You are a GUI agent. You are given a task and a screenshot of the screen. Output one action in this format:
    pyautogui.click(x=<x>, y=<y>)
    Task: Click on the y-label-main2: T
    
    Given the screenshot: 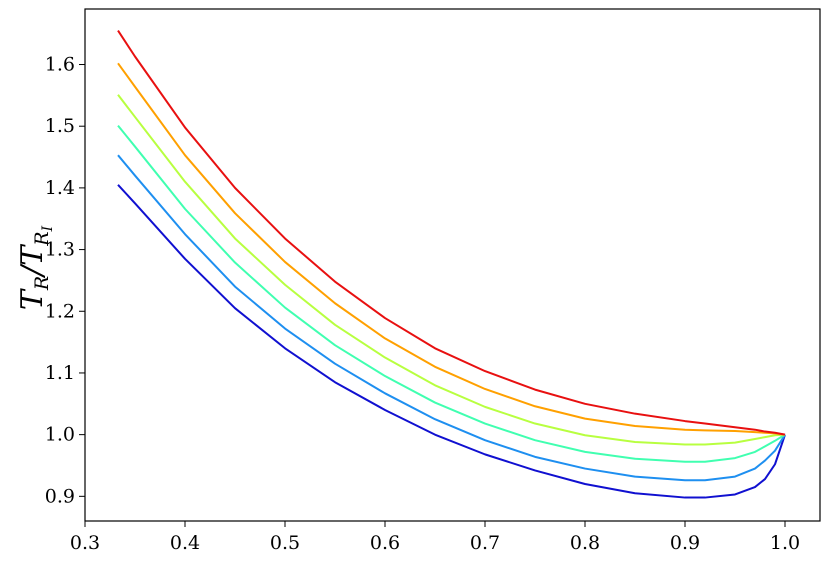 What is the action you would take?
    pyautogui.click(x=32, y=255)
    